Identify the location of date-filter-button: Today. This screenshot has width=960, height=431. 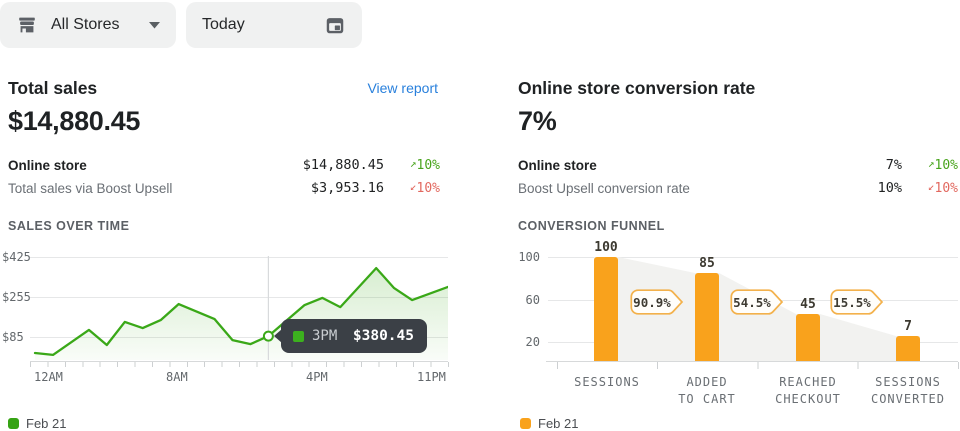
(274, 25).